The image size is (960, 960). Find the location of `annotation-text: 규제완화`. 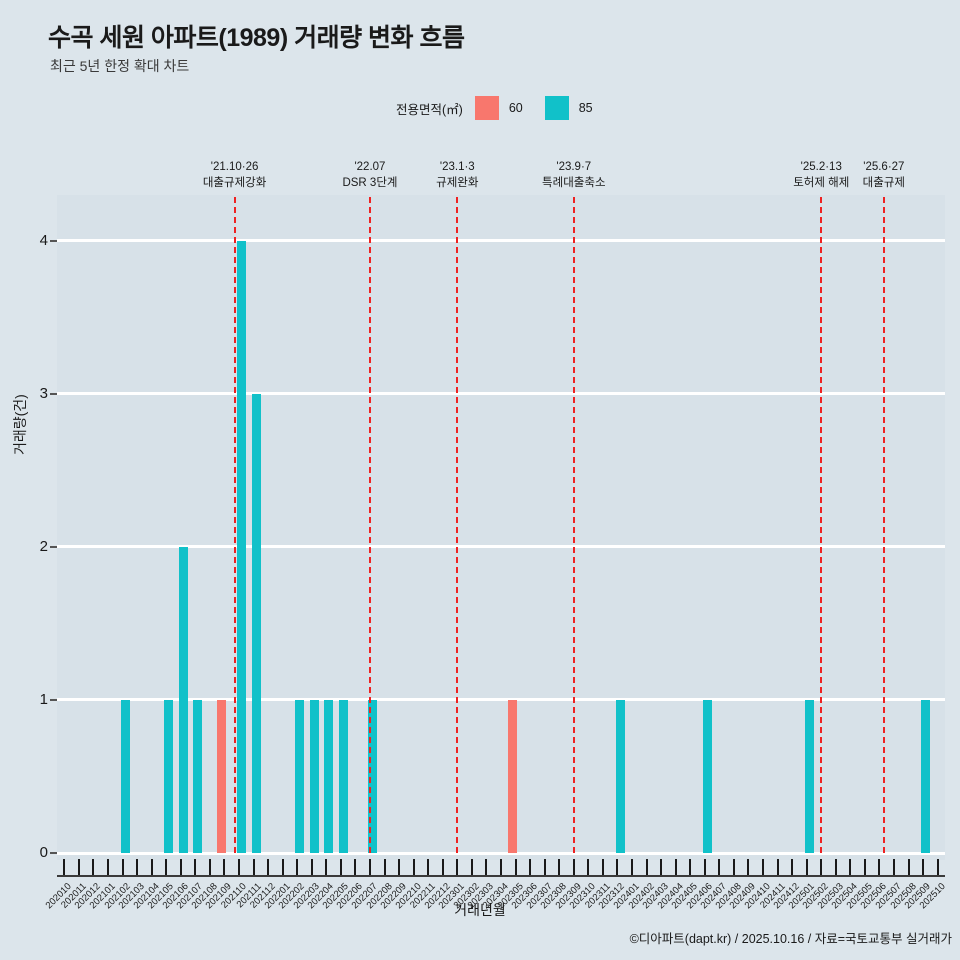

annotation-text: 규제완화 is located at coordinates (457, 182).